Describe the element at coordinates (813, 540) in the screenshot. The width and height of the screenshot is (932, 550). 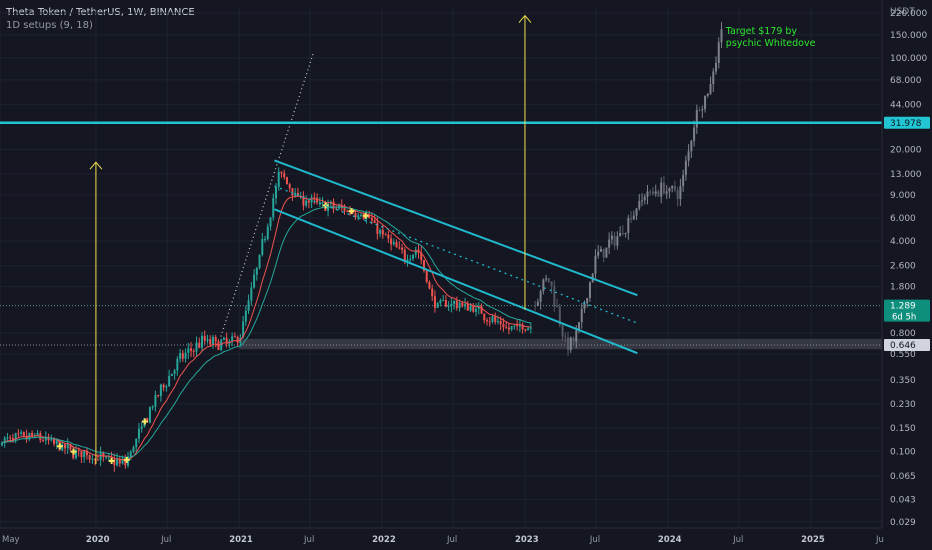
I see `time-tick-label: 2025` at that location.